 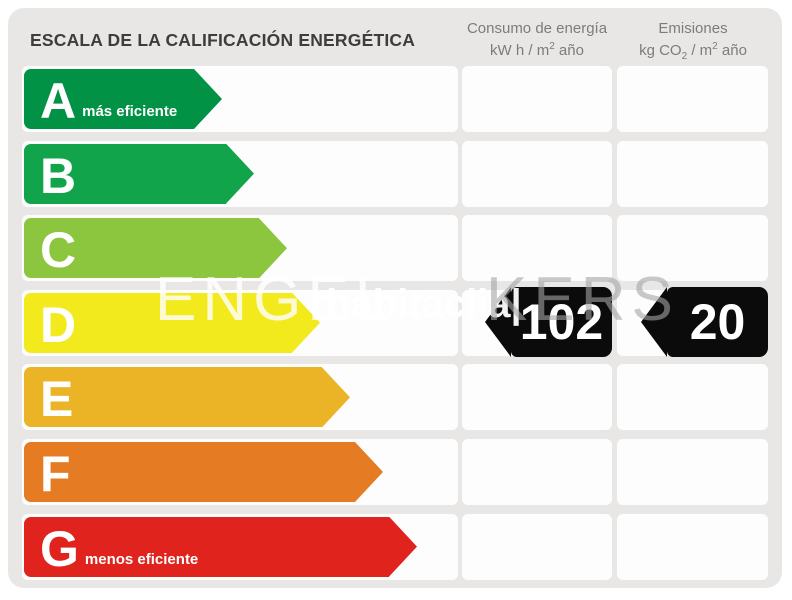 I want to click on efficiency-label-best: más eficiente, so click(x=130, y=111).